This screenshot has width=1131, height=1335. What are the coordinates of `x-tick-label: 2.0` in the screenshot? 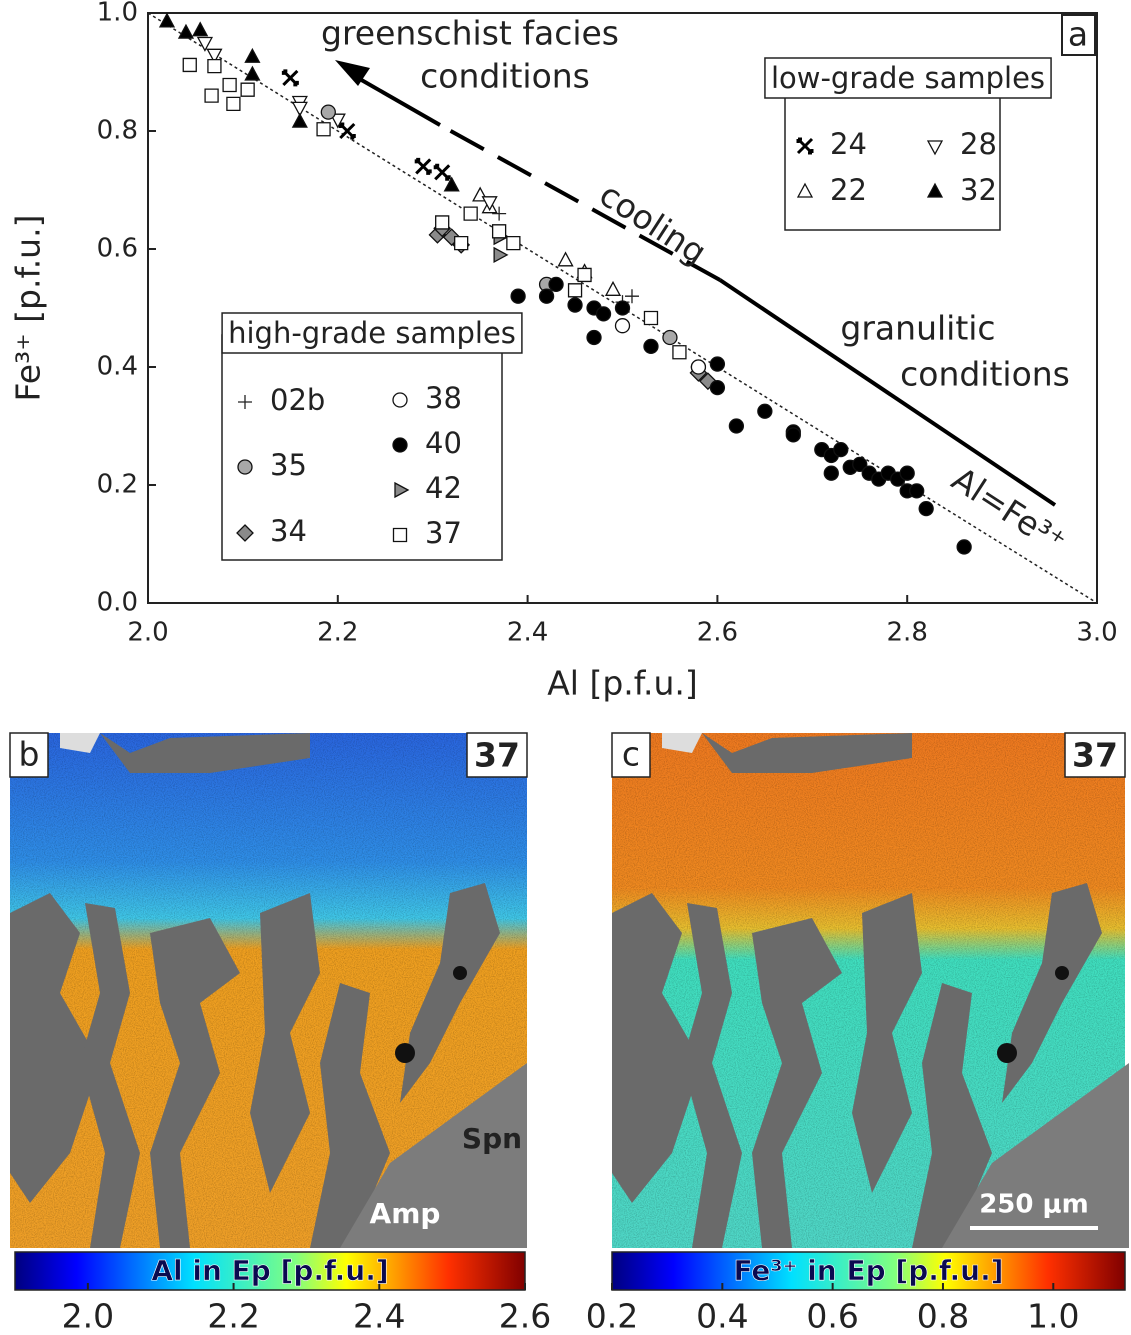 It's located at (147, 633).